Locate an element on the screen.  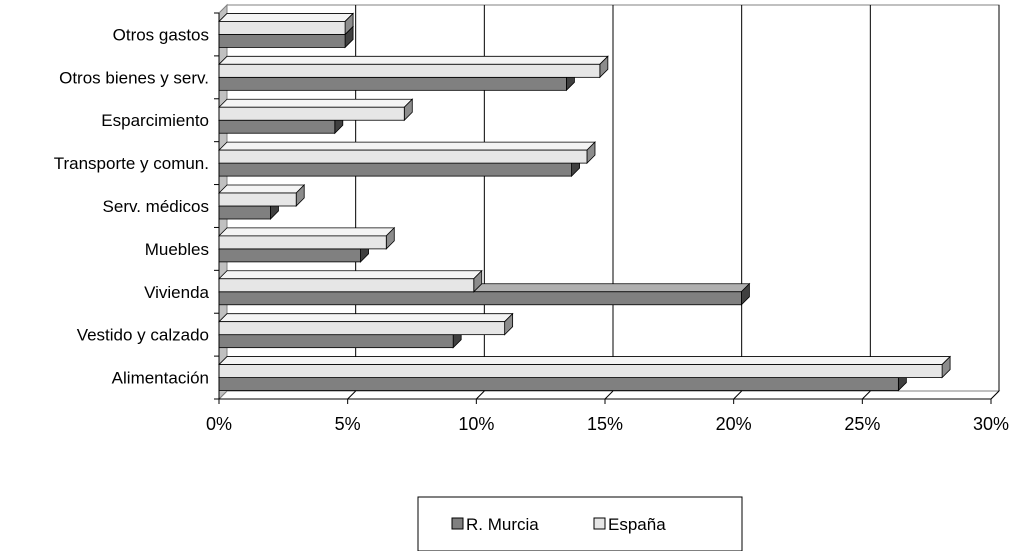
category-label: Otros gastos is located at coordinates (161, 34).